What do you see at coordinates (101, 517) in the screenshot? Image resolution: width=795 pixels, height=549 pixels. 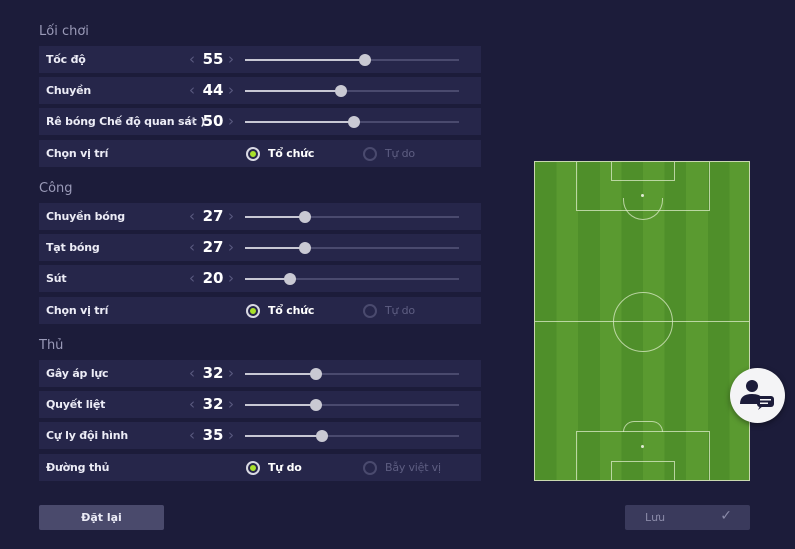 I see `reset-button: Đặt lại` at bounding box center [101, 517].